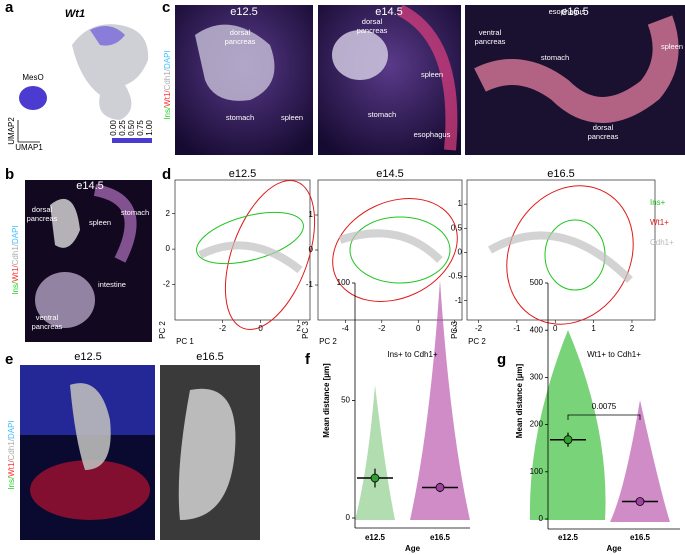  I want to click on x-tick-label: -1, so click(517, 328).